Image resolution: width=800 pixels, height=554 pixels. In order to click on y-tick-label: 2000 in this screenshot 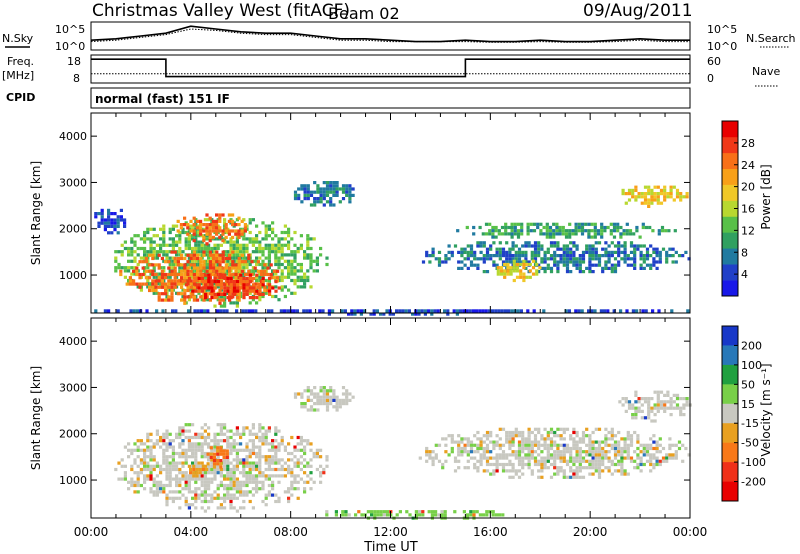, I will do `click(73, 229)`.